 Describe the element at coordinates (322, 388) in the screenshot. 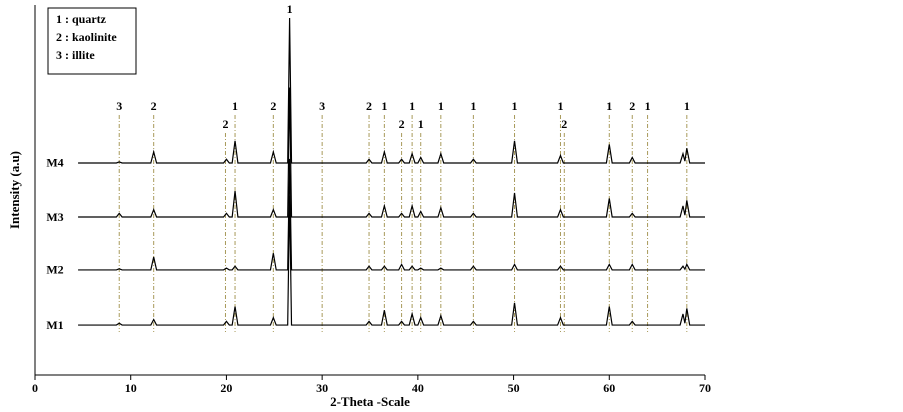

I see `x-tick-label: 30` at that location.